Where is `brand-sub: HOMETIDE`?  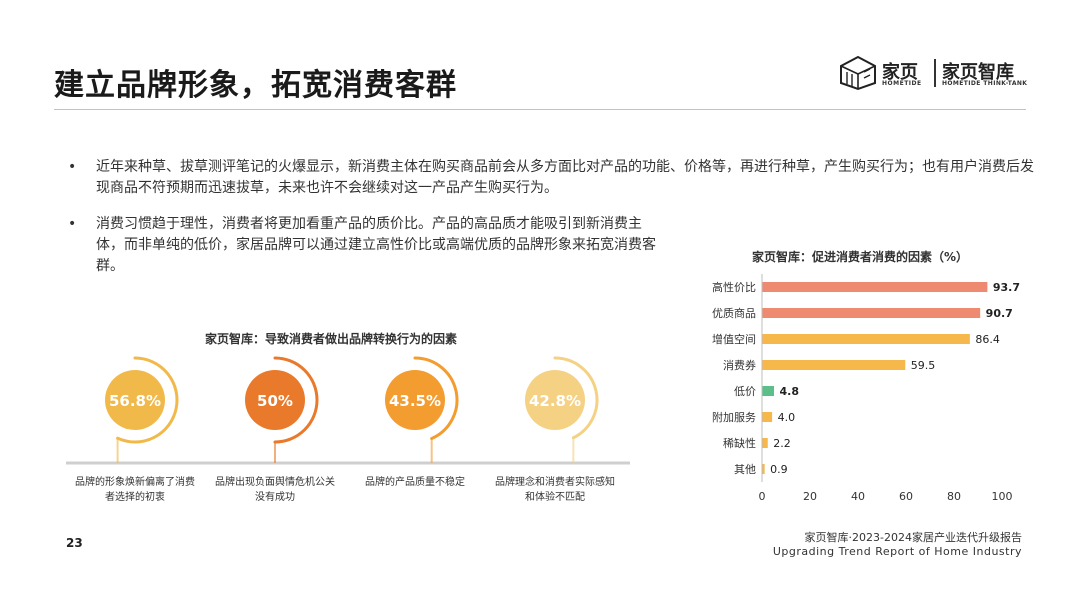
brand-sub: HOMETIDE is located at coordinates (902, 83).